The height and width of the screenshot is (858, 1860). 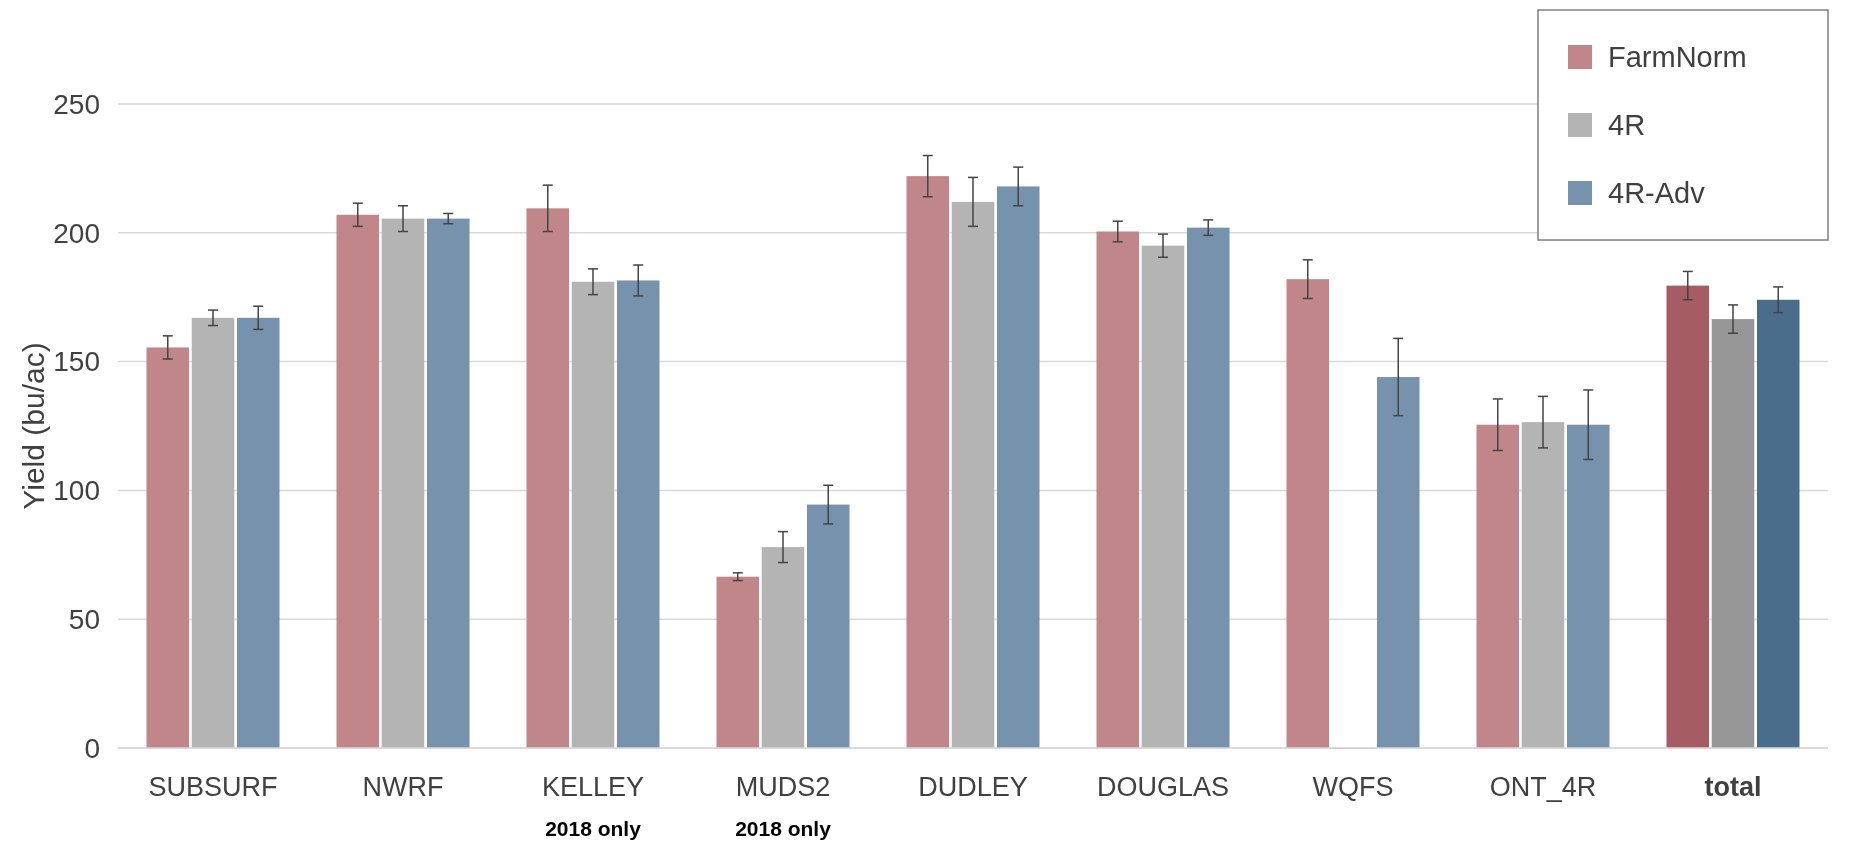 What do you see at coordinates (1353, 787) in the screenshot?
I see `x-tick-label: WQFS` at bounding box center [1353, 787].